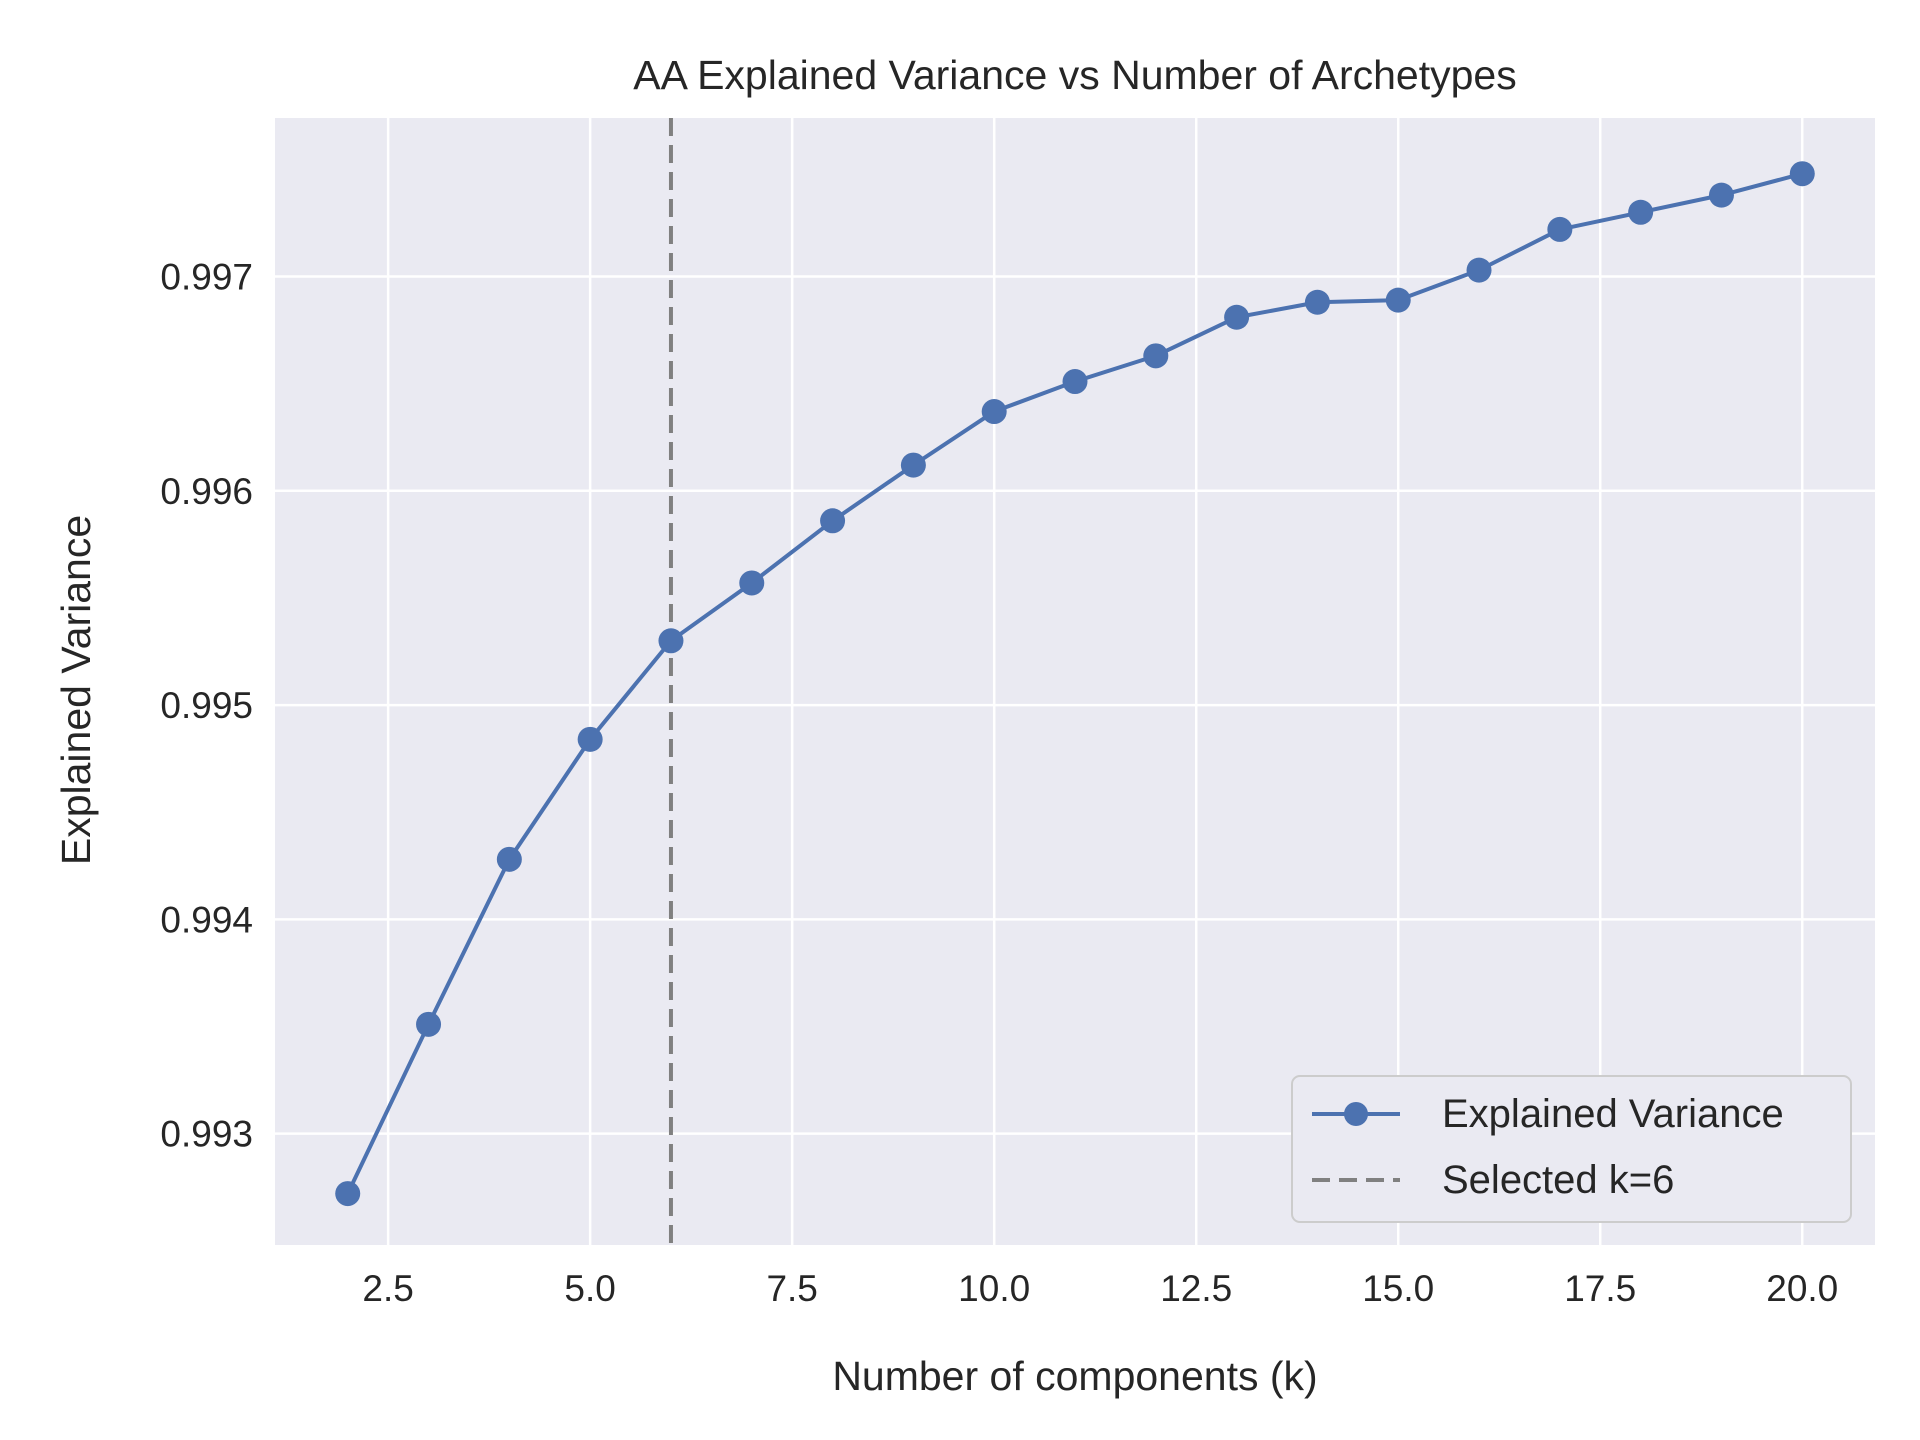 The width and height of the screenshot is (1920, 1440). What do you see at coordinates (206, 277) in the screenshot?
I see `y-tick-label: 0.997` at bounding box center [206, 277].